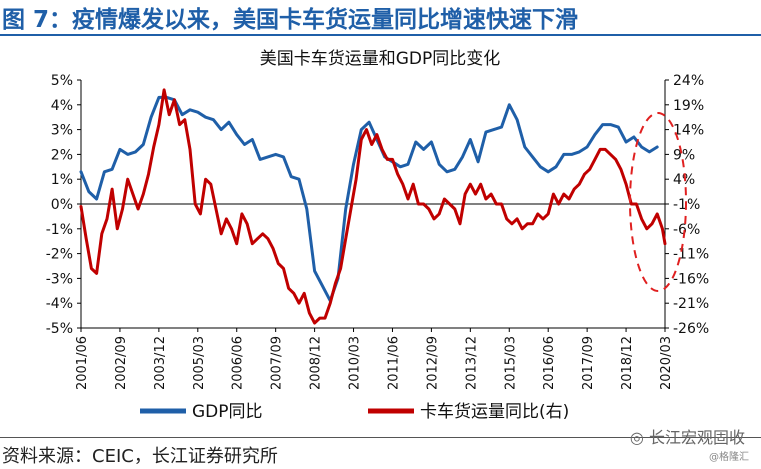  Describe the element at coordinates (62, 81) in the screenshot. I see `y-left-tick-label: 5%` at that location.